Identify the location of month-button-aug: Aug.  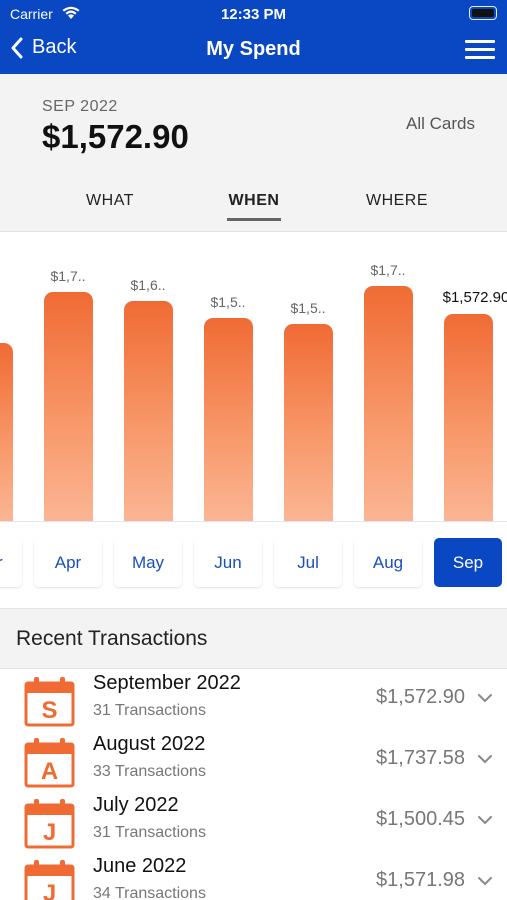
(388, 562).